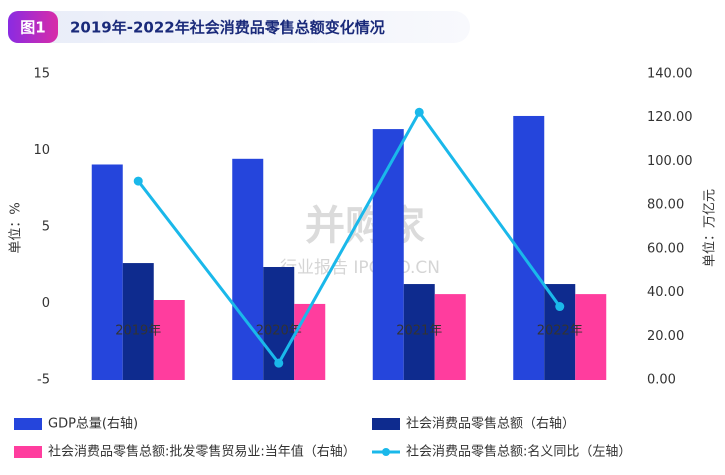 Image resolution: width=725 pixels, height=475 pixels. I want to click on x-tick-label: 2022年, so click(560, 331).